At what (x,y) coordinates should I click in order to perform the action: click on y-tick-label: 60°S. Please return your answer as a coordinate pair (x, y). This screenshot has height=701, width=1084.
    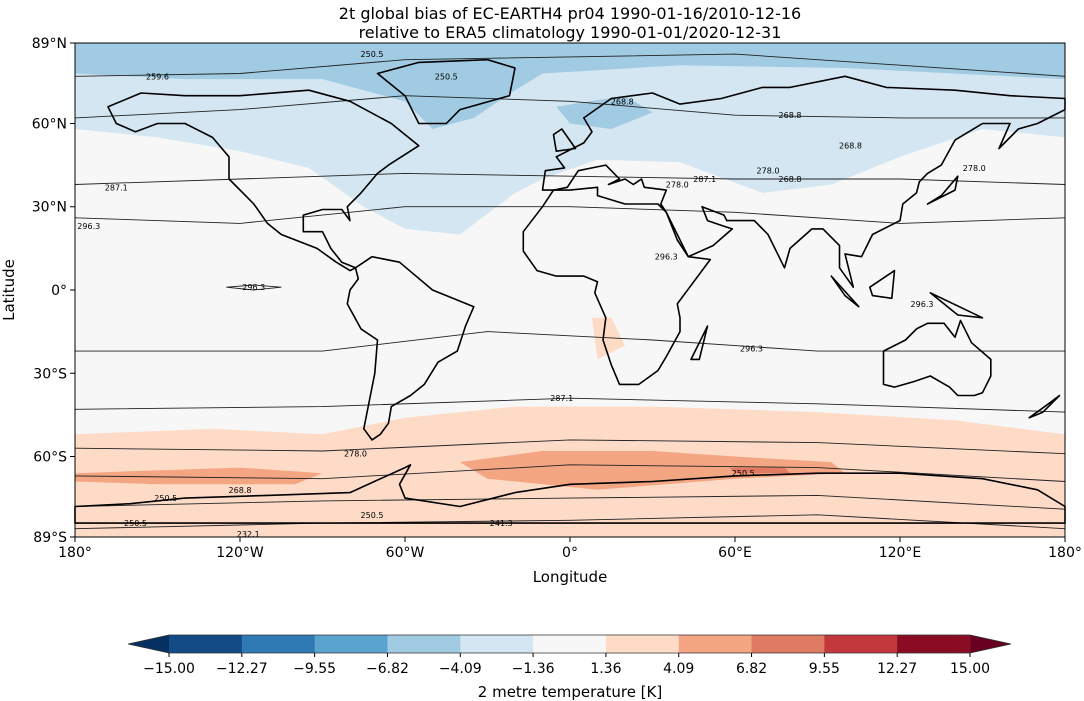
    Looking at the image, I should click on (50, 458).